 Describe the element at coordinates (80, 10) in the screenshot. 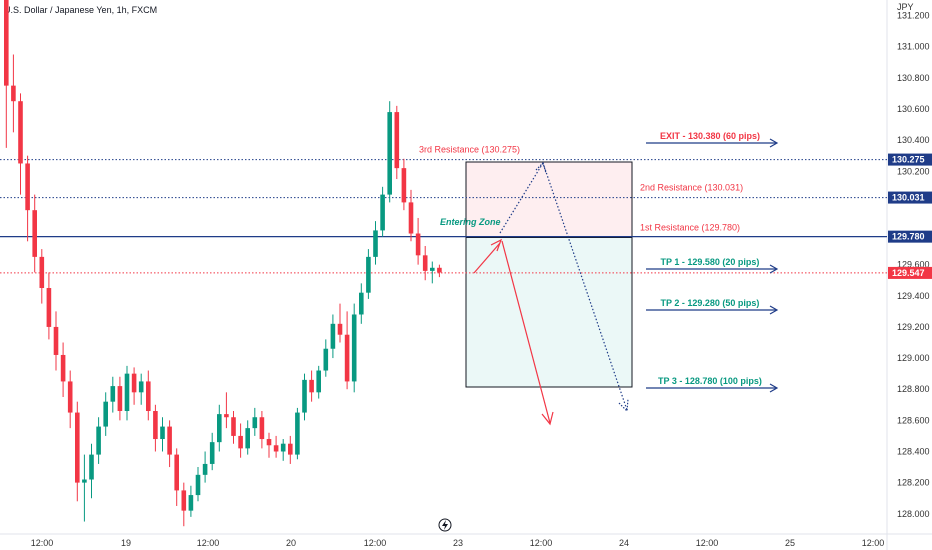

I see `chart-title: U.S. Dollar / Japanese Yen, 1h, FXCM` at that location.